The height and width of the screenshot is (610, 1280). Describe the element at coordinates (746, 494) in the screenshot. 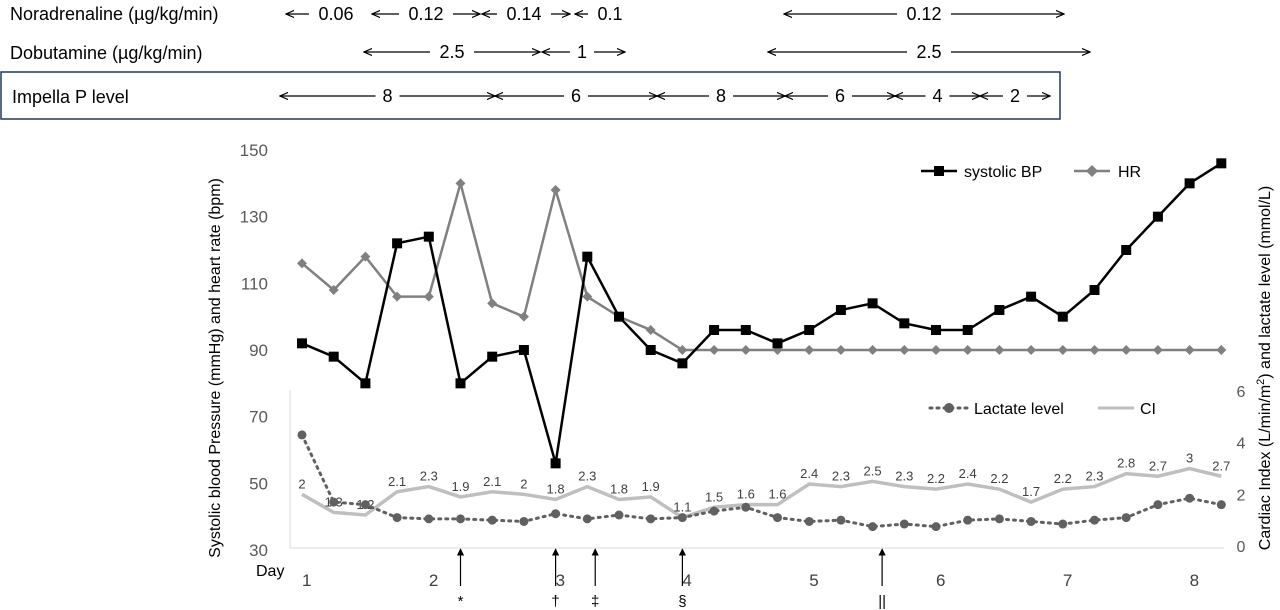

I see `ci-data-label: 1.6` at that location.